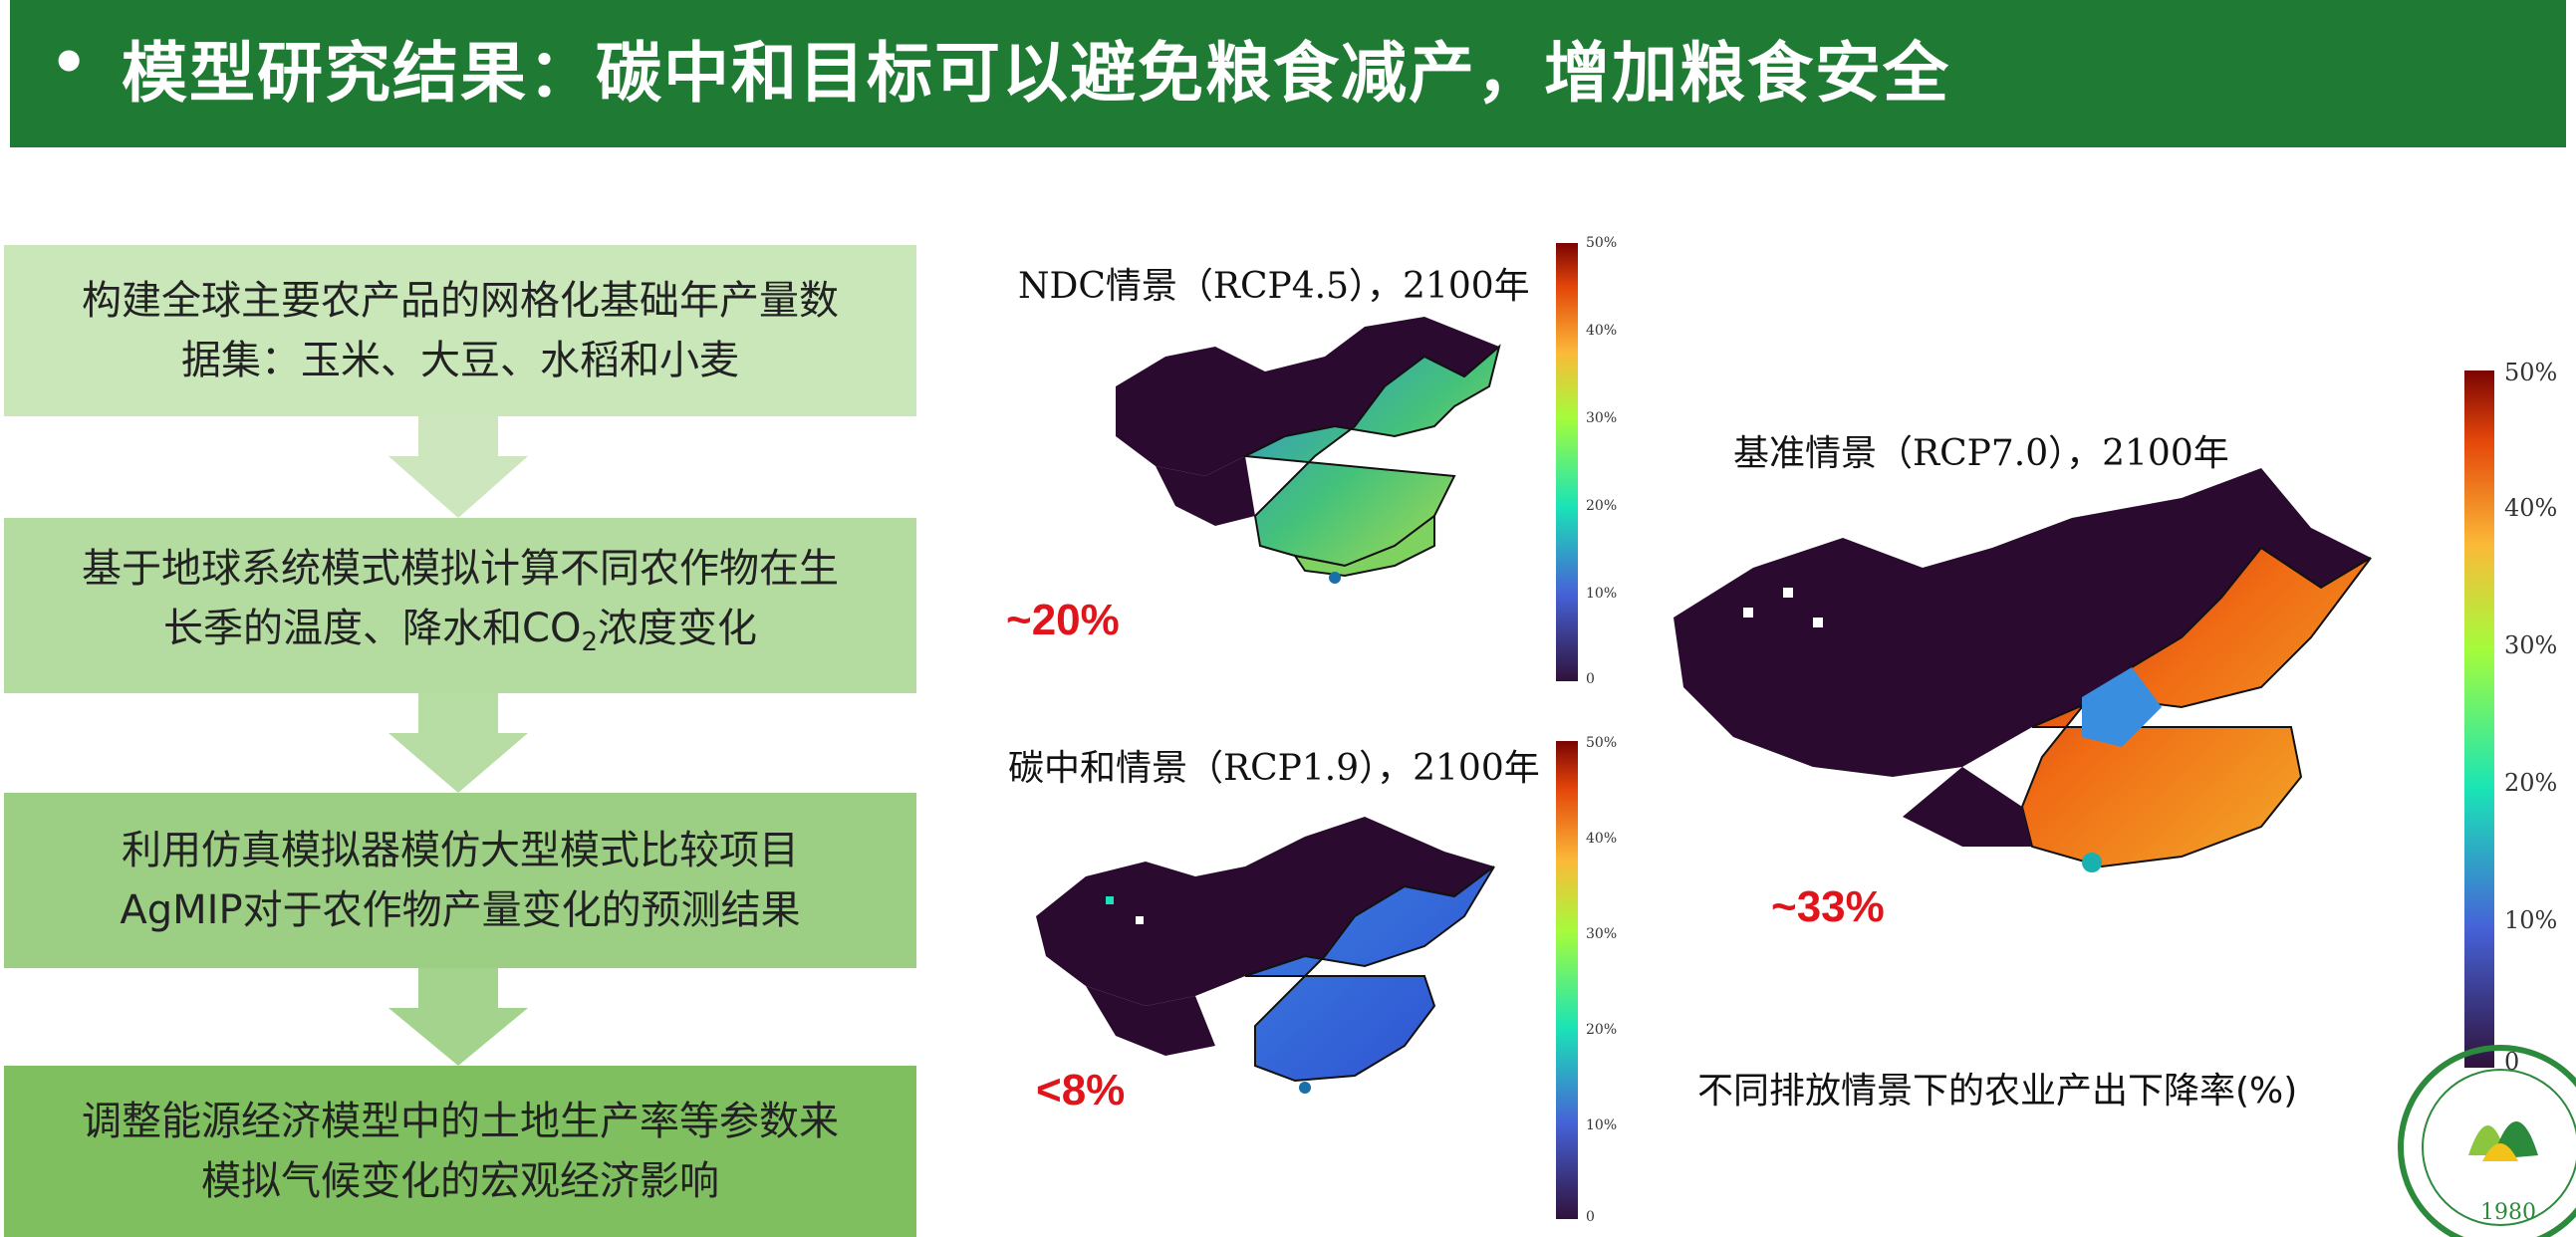 The image size is (2576, 1237). What do you see at coordinates (1602, 418) in the screenshot?
I see `ndc-cbar-tick: 30%` at bounding box center [1602, 418].